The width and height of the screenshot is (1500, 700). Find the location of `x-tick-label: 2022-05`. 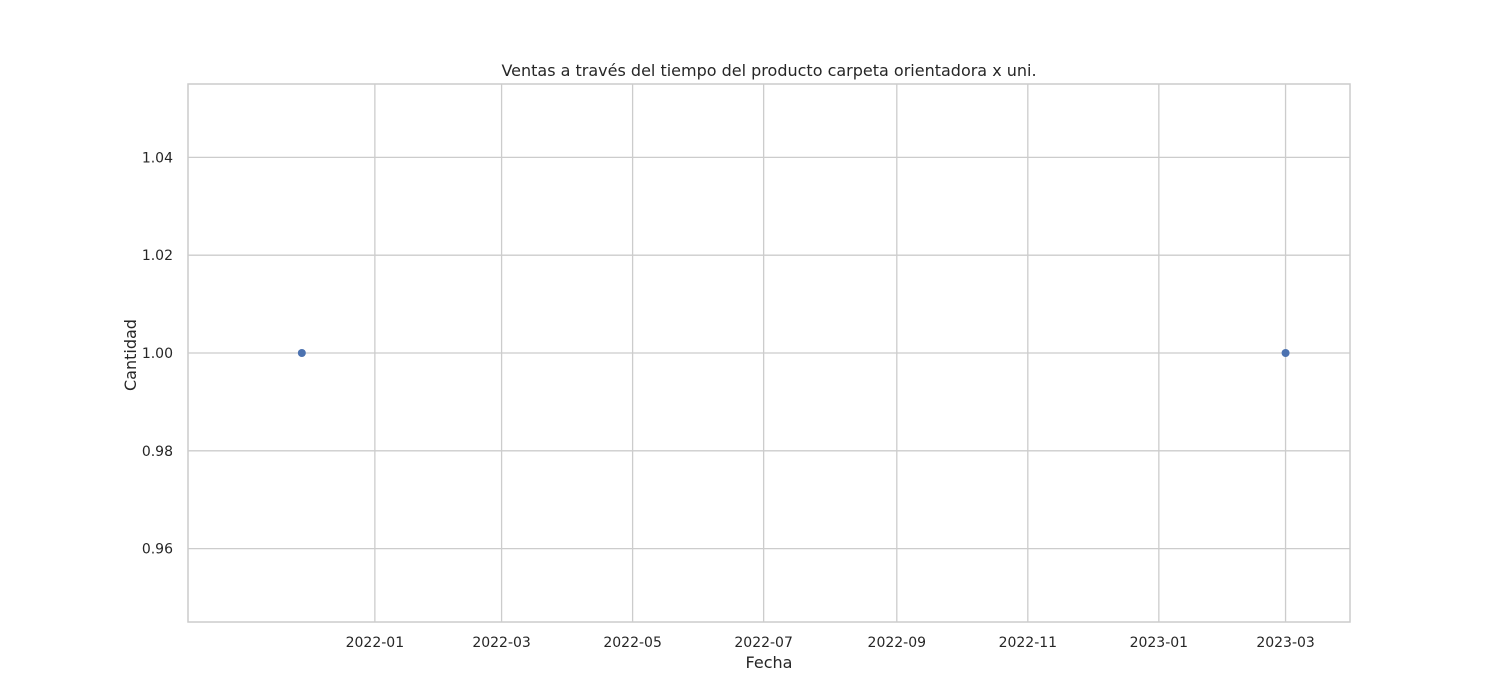

x-tick-label: 2022-05 is located at coordinates (632, 643).